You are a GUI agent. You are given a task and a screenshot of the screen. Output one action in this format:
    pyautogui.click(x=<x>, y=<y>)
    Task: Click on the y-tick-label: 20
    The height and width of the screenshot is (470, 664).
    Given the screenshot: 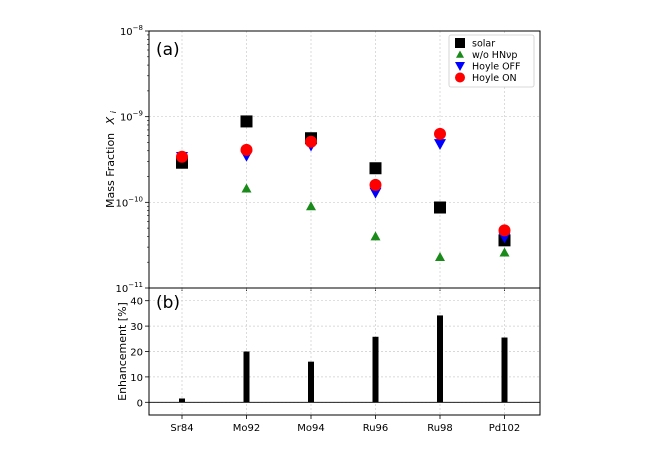 What is the action you would take?
    pyautogui.click(x=136, y=353)
    